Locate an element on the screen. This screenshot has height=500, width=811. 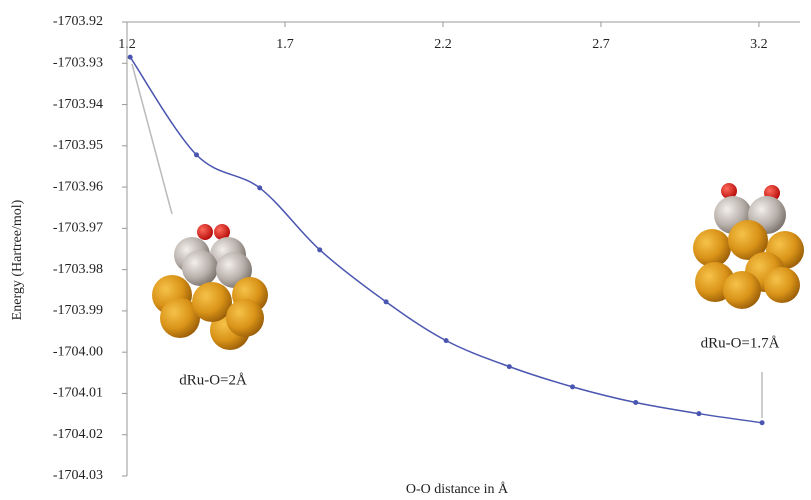
annotation: dRu-O=2Å is located at coordinates (213, 380).